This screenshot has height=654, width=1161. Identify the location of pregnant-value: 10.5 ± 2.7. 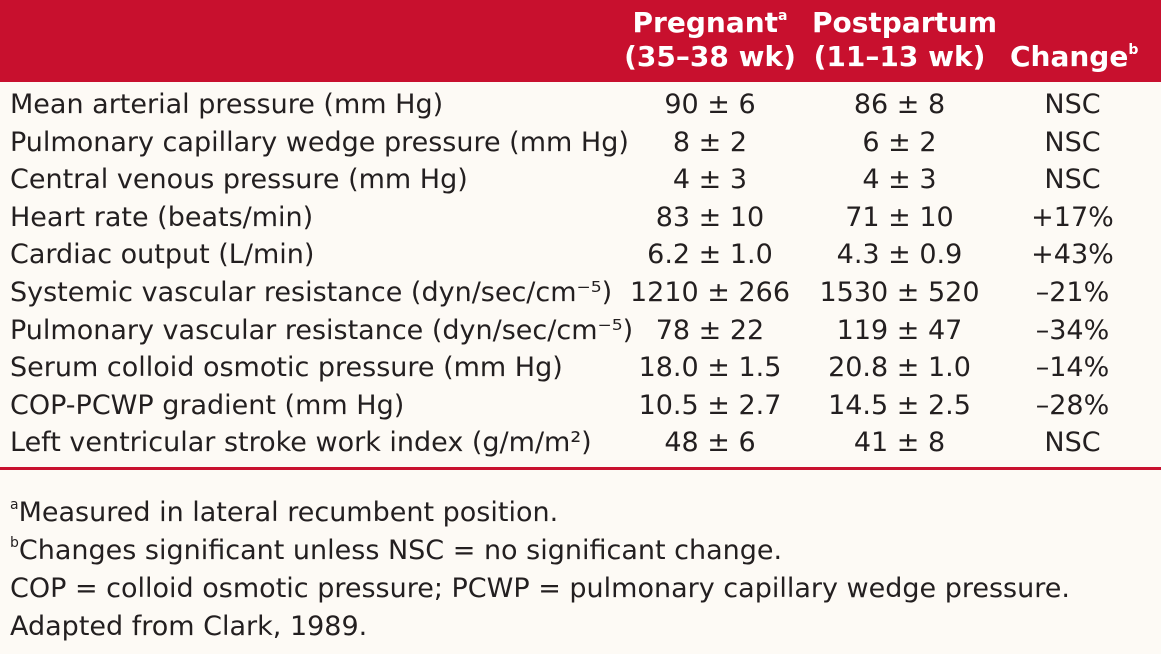
(710, 405).